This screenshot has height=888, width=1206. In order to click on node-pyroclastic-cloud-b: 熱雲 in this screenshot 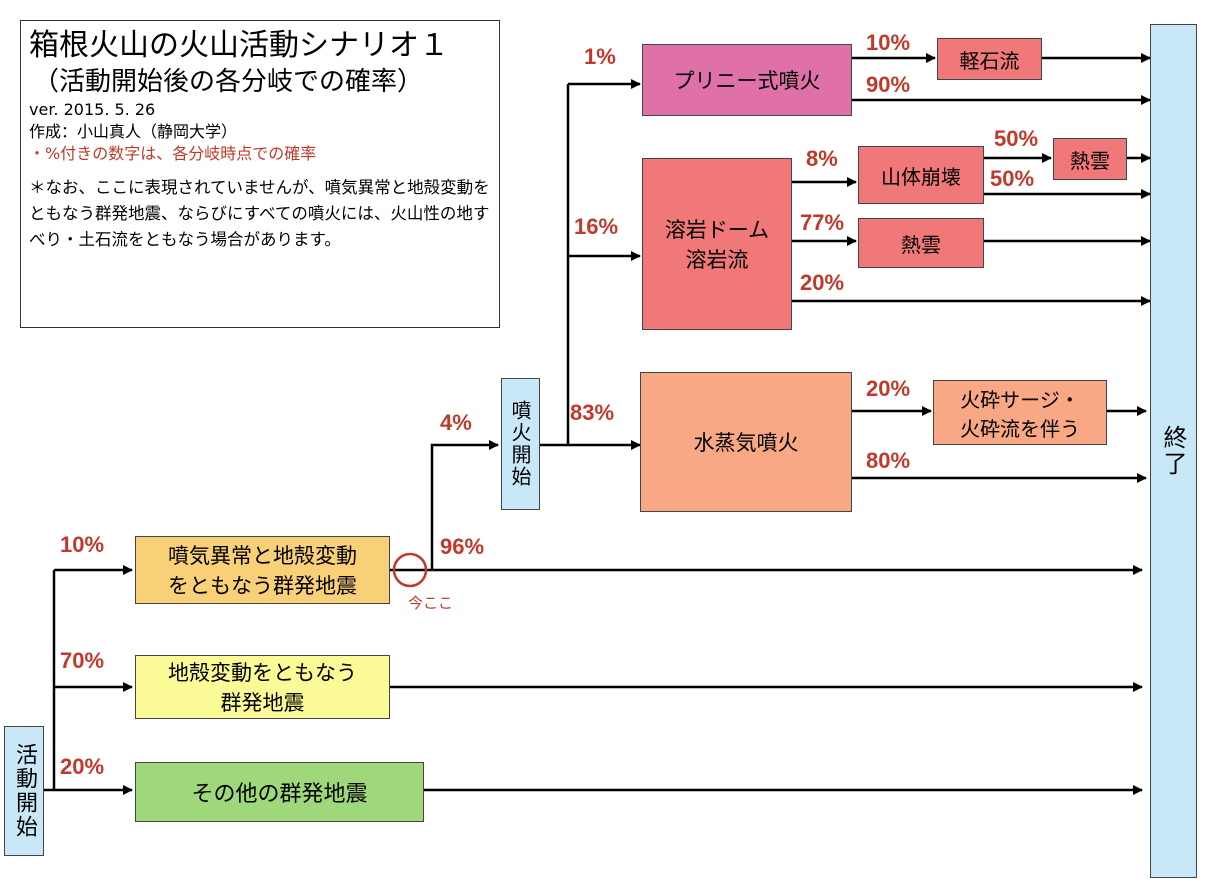, I will do `click(921, 243)`.